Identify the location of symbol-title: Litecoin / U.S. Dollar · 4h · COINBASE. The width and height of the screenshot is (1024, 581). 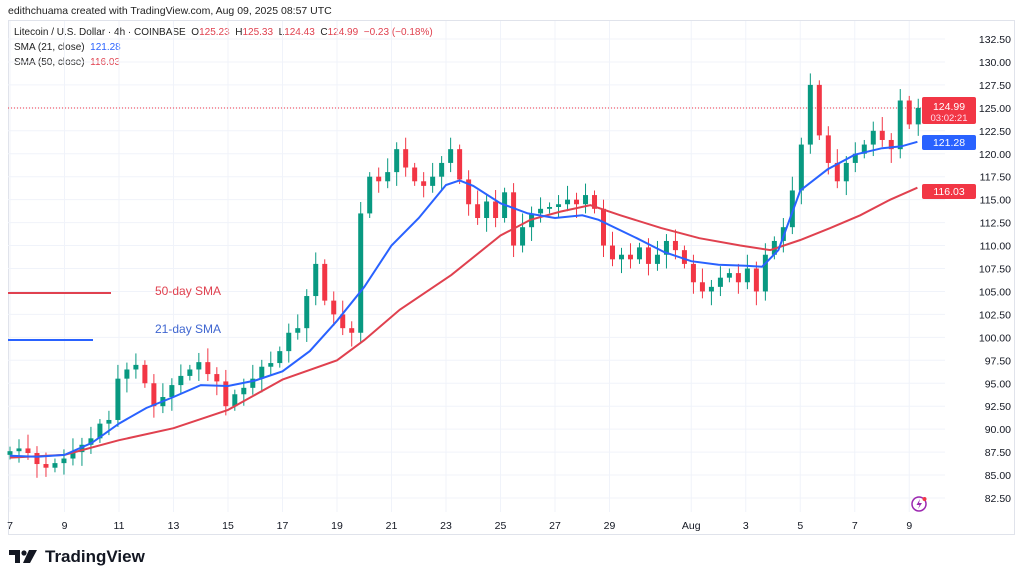
(100, 32).